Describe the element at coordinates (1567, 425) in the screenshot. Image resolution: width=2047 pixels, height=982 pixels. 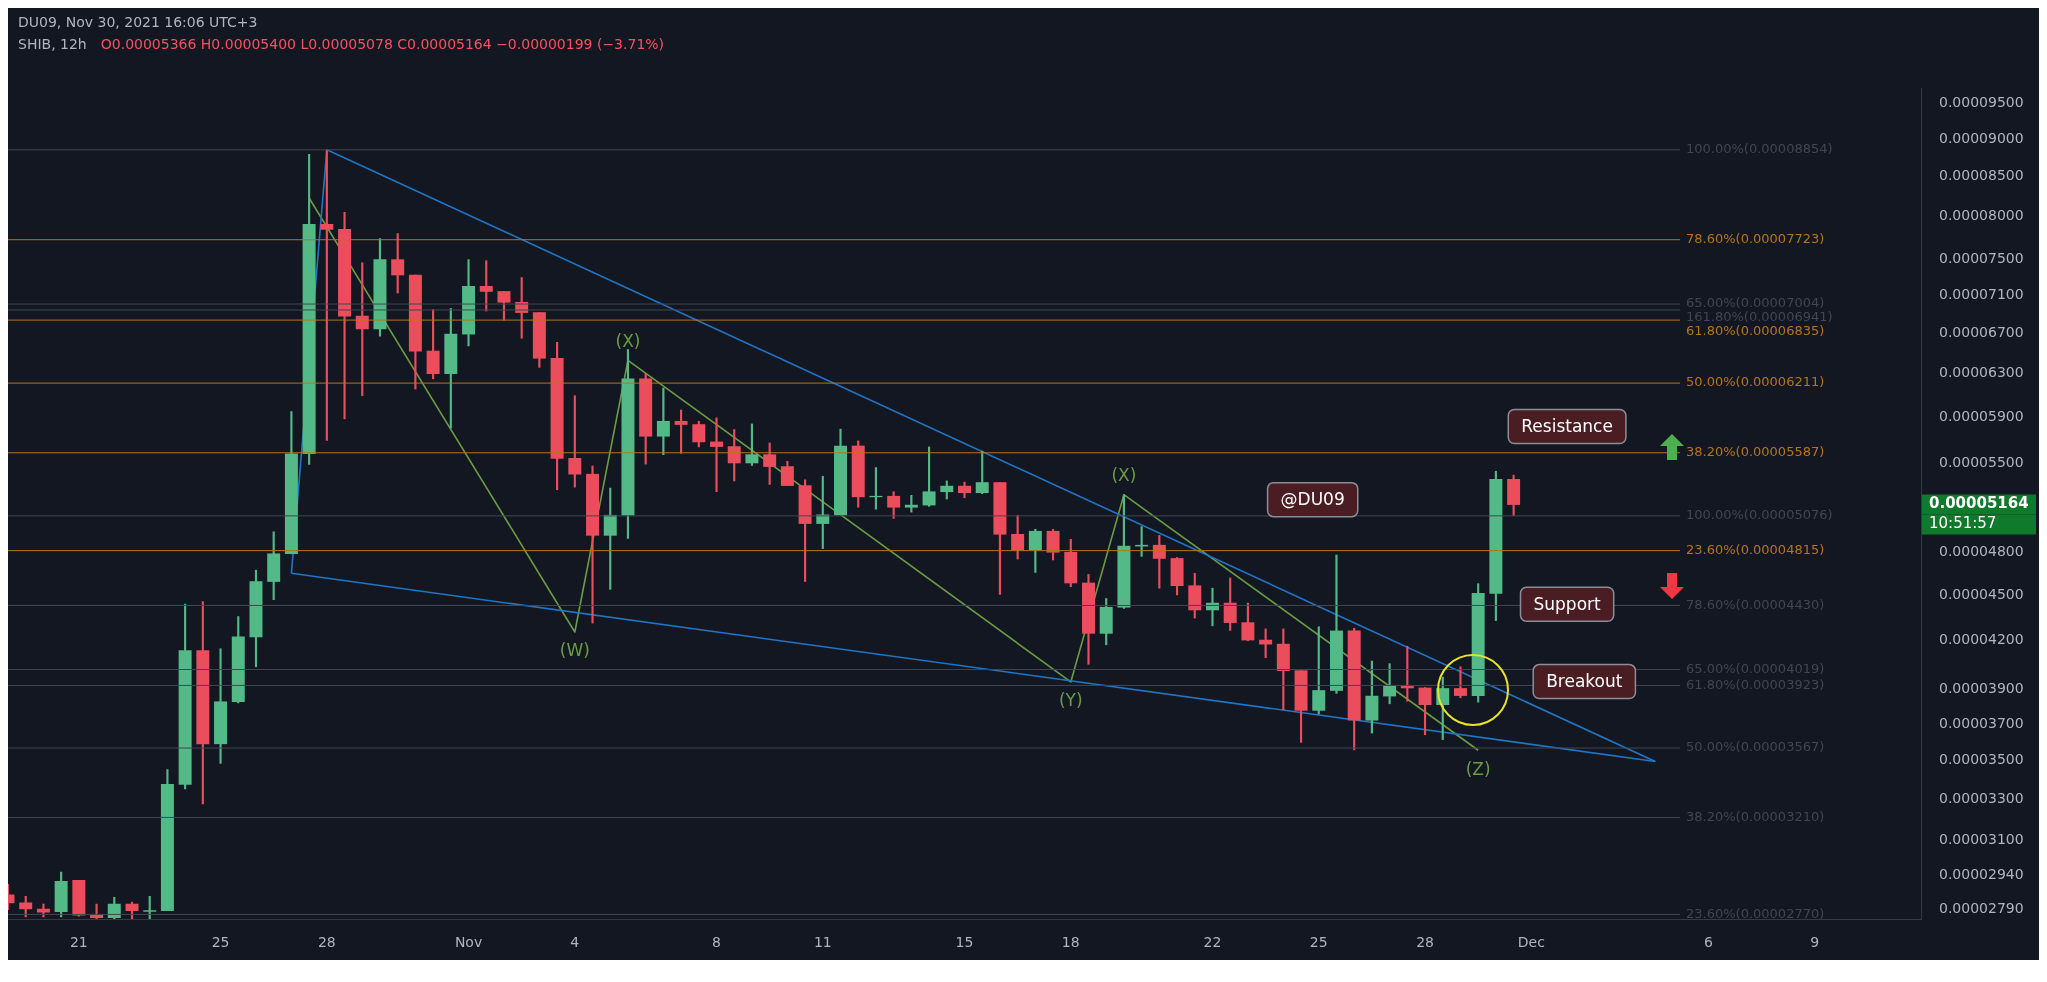
I see `annotation: Resistance` at that location.